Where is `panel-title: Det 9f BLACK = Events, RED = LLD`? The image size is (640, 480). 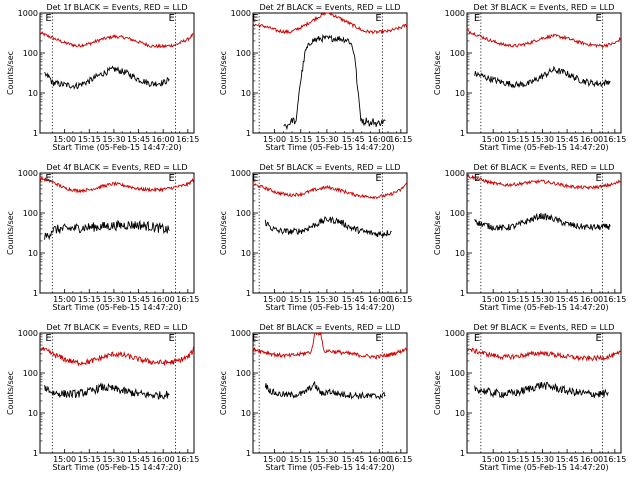 panel-title: Det 9f BLACK = Events, RED = LLD is located at coordinates (543, 327).